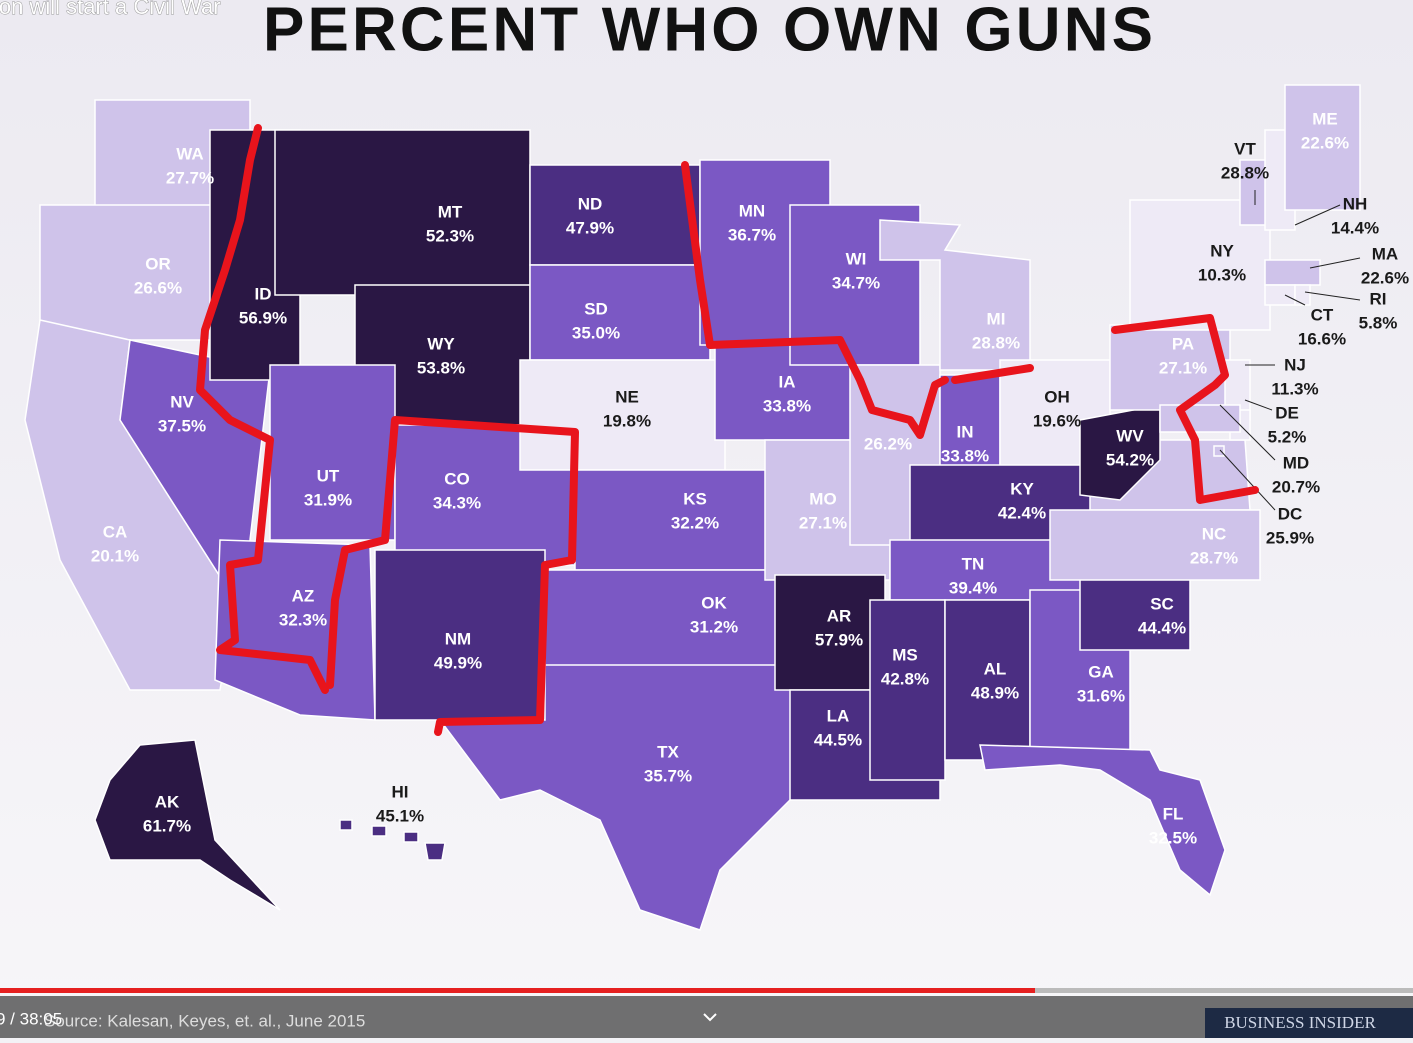 This screenshot has width=1413, height=1043. I want to click on state-code: NY, so click(1222, 250).